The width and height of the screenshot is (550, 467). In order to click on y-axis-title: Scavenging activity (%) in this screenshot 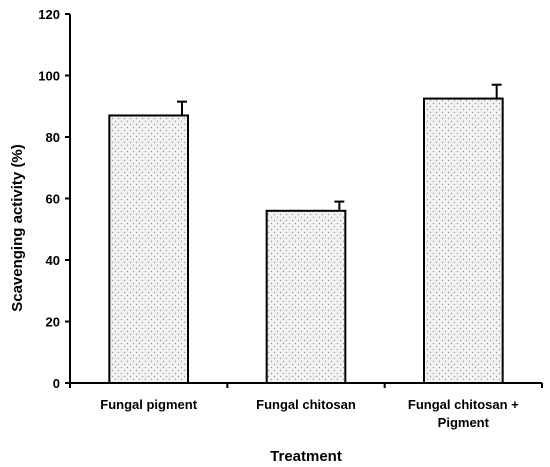, I will do `click(17, 228)`.